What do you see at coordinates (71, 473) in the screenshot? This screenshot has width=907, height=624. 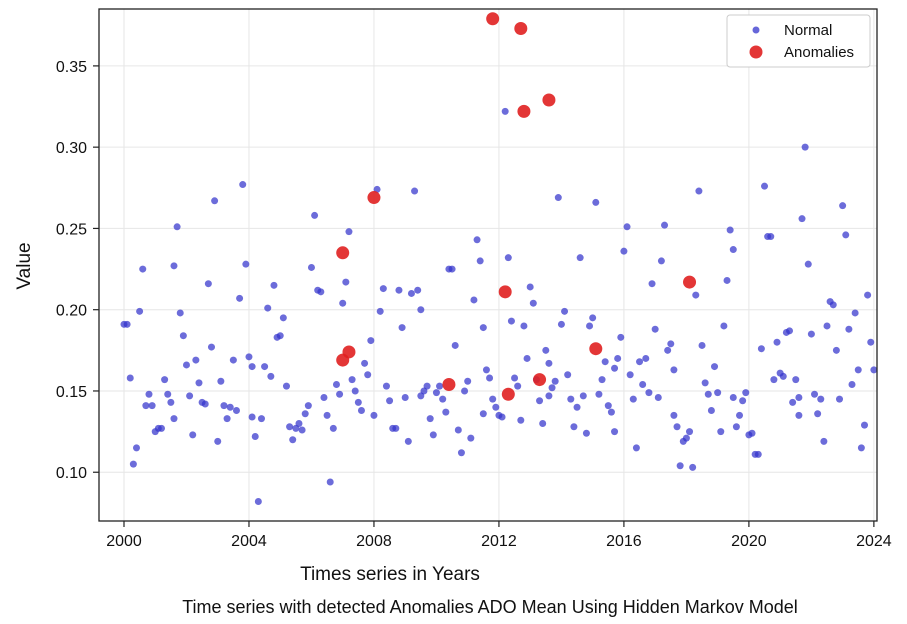 I see `y-tick-label: 0.10` at bounding box center [71, 473].